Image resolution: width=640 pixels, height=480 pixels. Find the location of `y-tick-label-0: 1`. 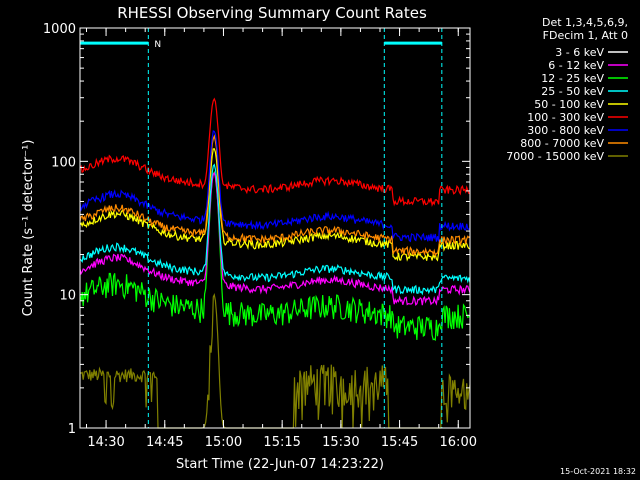

y-tick-label-0: 1 is located at coordinates (72, 429).